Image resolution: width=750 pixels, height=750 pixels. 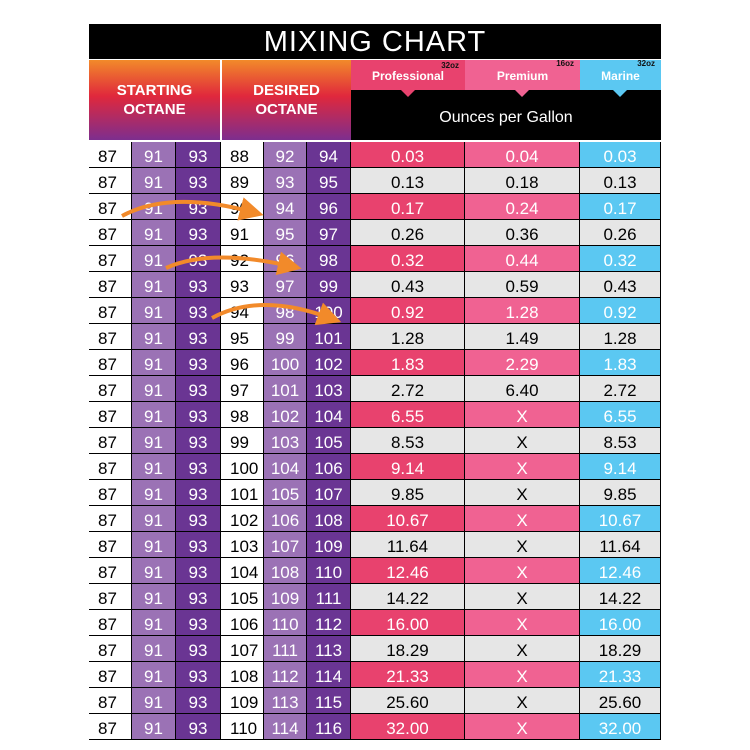 I want to click on cell-professional-oz: 8.53, so click(x=408, y=441).